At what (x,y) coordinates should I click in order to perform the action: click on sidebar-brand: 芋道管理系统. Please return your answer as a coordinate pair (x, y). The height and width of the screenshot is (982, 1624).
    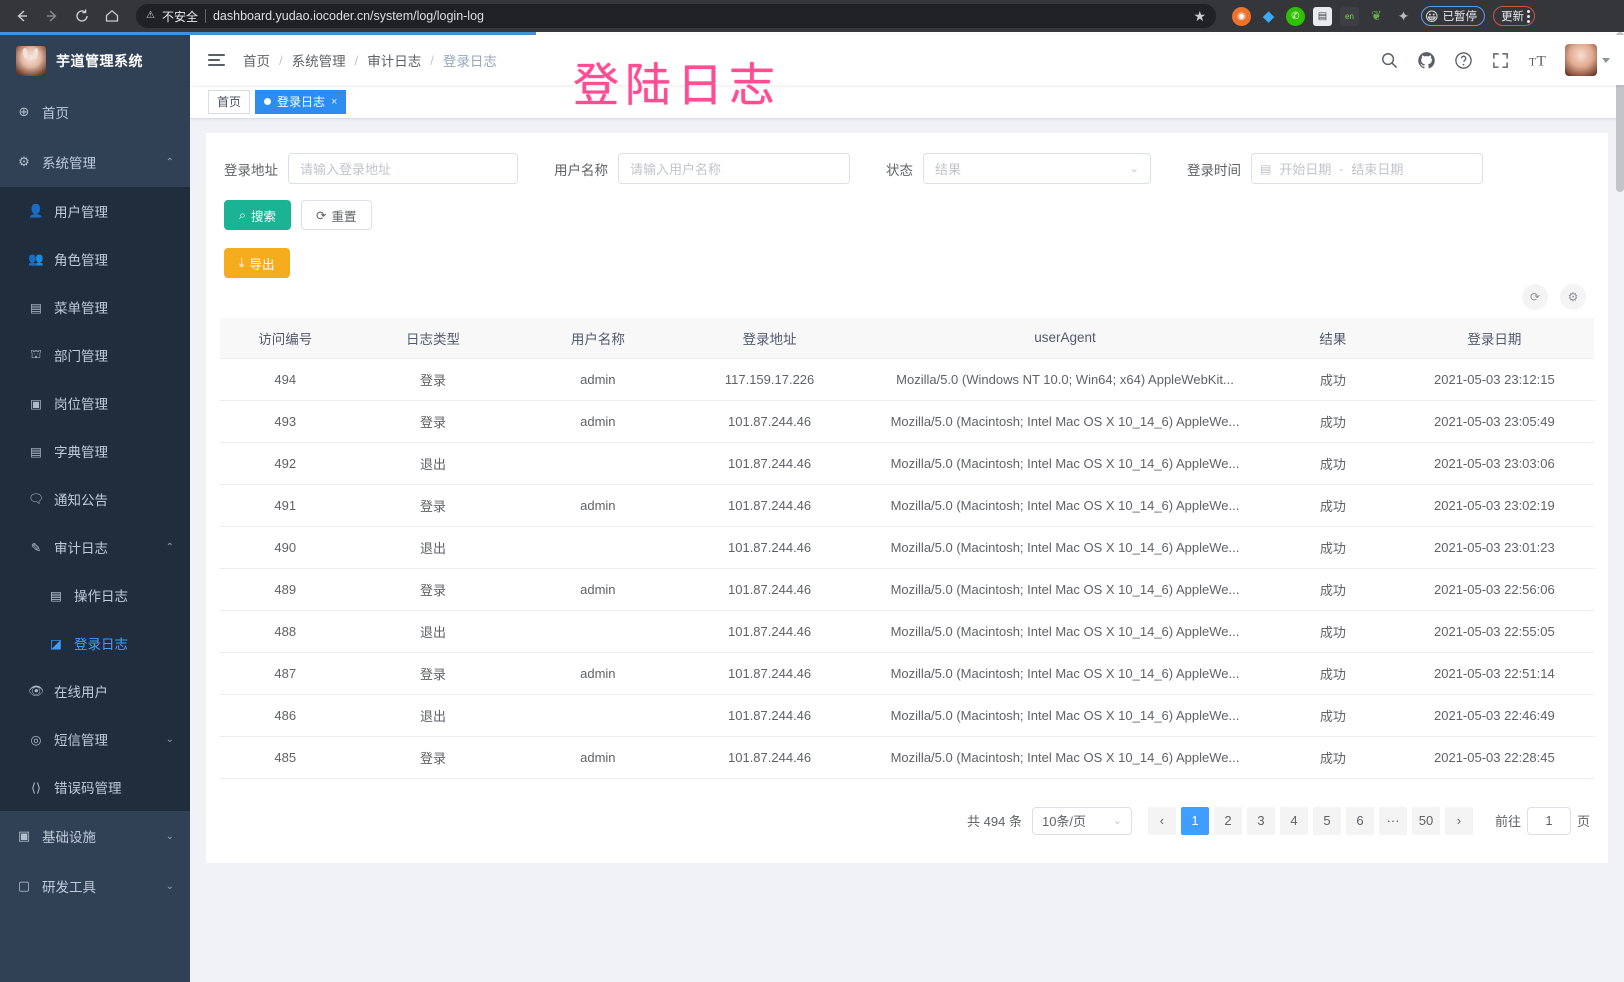
    Looking at the image, I should click on (95, 61).